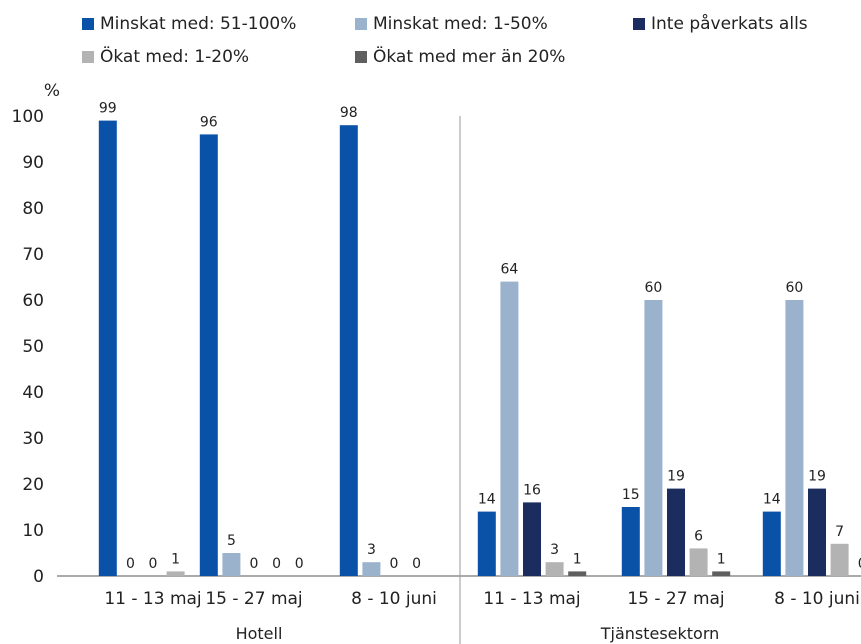 This screenshot has width=861, height=644. I want to click on legend-item-okat-over-20: Ökat med mer än 20%, so click(460, 57).